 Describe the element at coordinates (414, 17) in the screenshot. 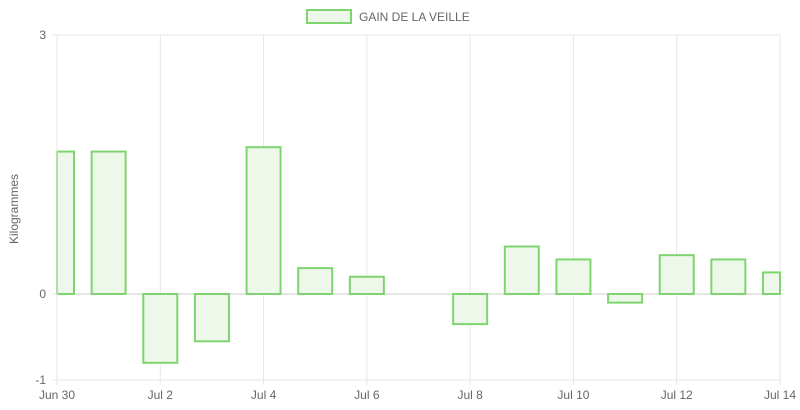

I see `legend-label: GAIN DE LA VEILLE` at that location.